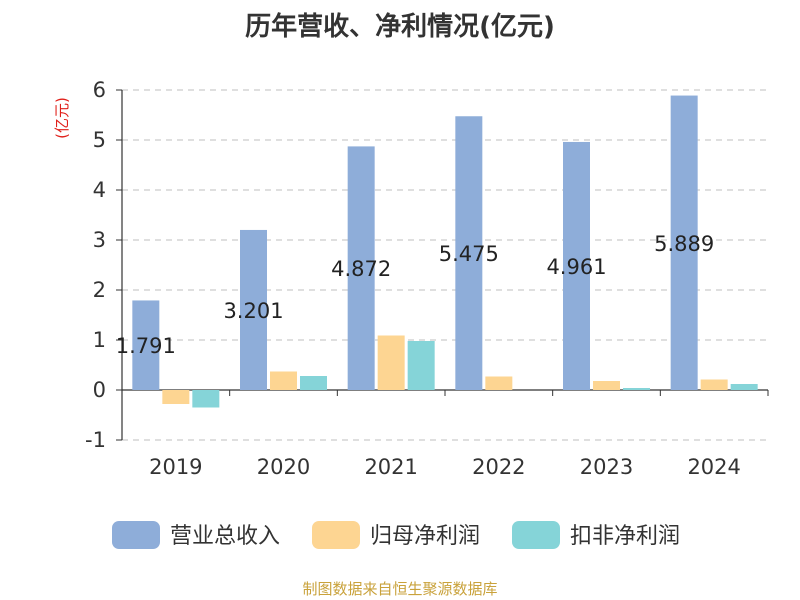 This screenshot has height=600, width=800. Describe the element at coordinates (390, 467) in the screenshot. I see `x-tick-label: 2021` at that location.